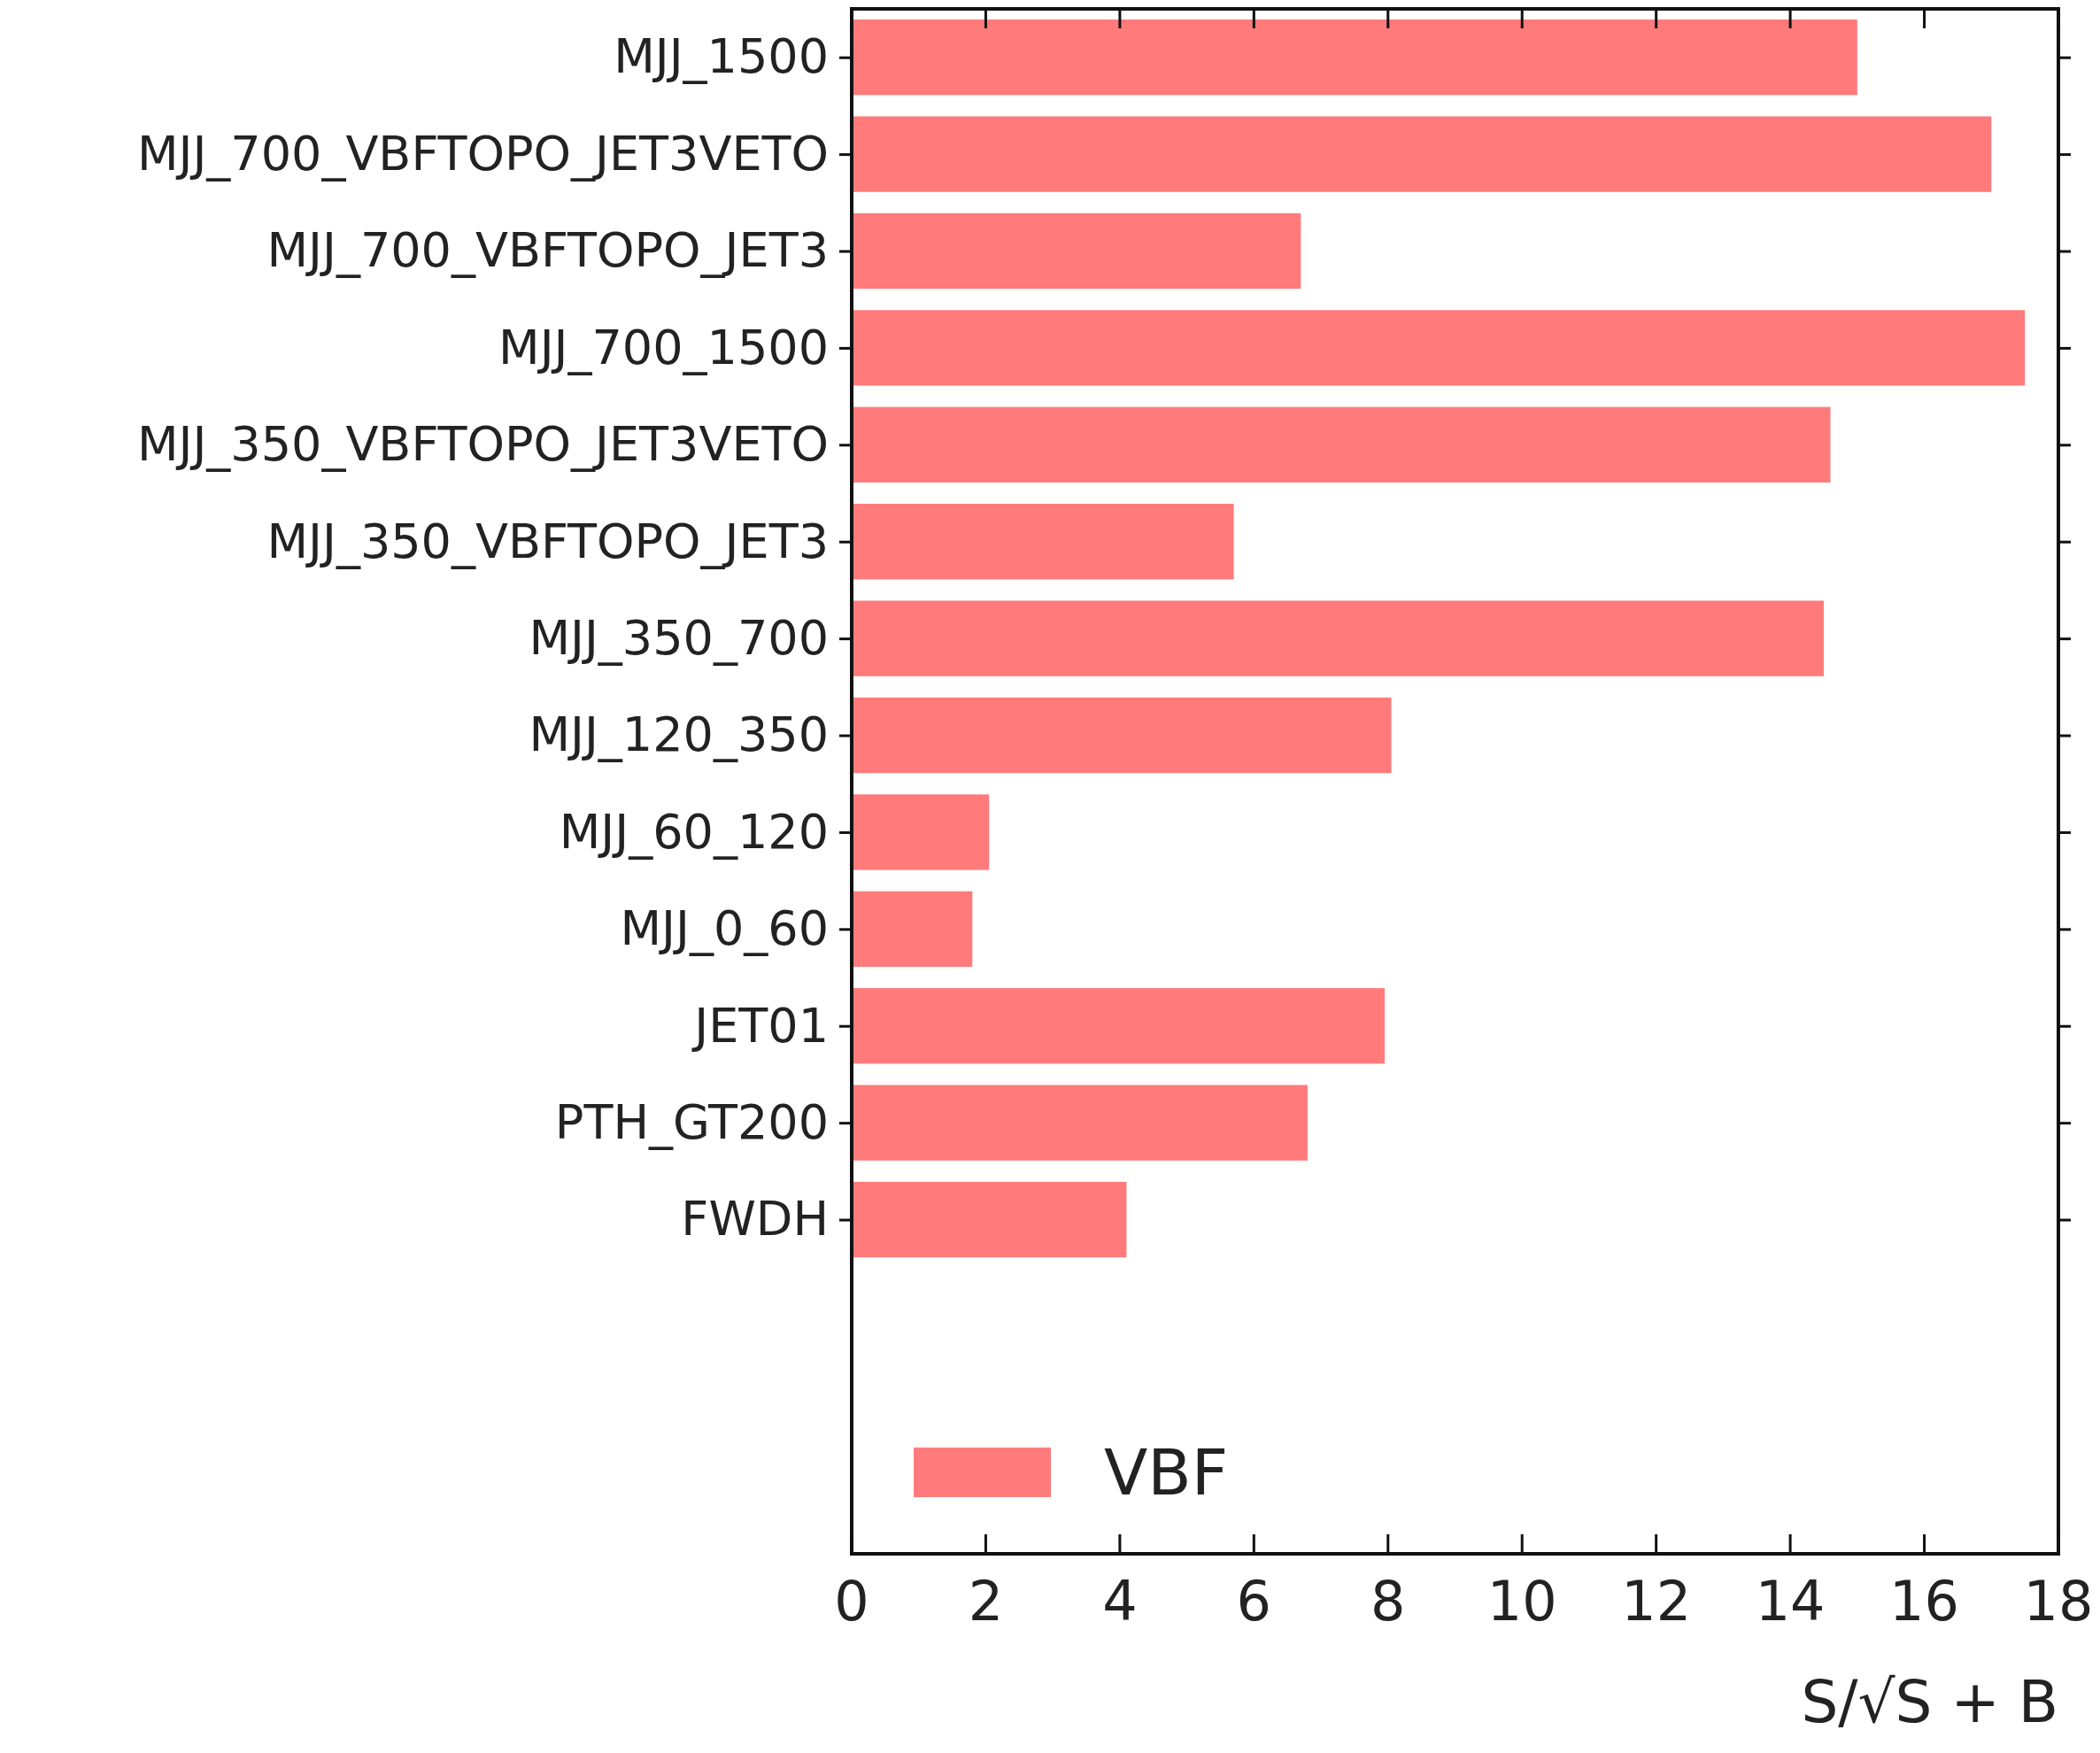  I want to click on y-tick-label: MJJ_700_VBFTOPO_JET3VETO, so click(483, 153).